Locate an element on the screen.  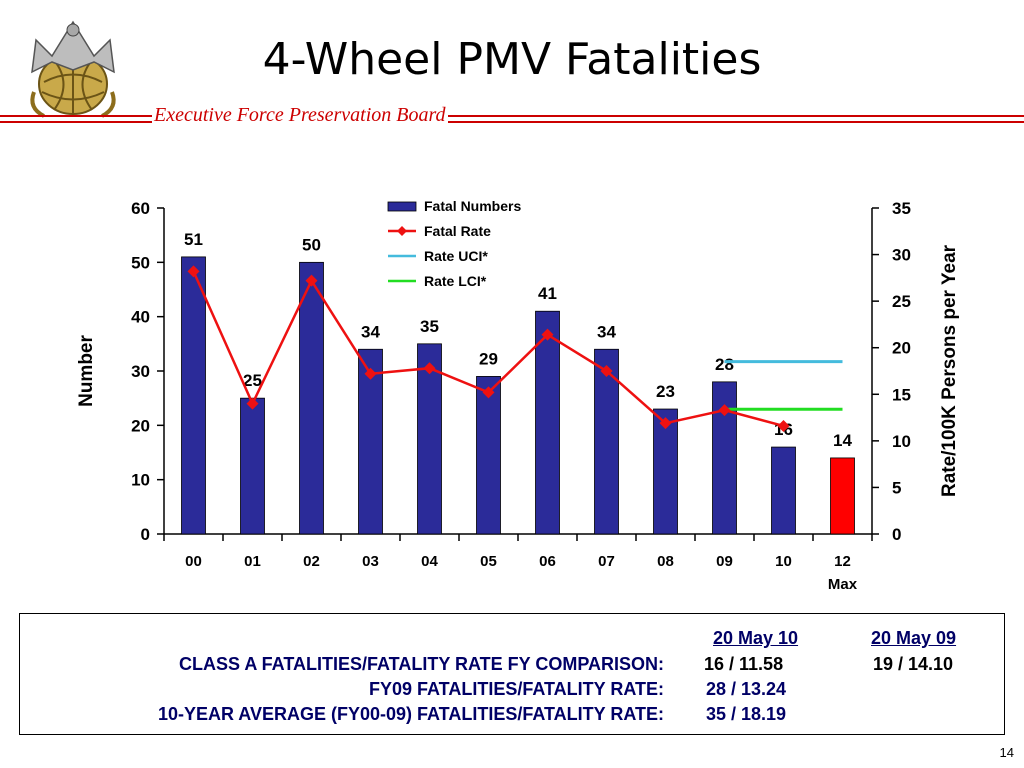
x-tick-label: 09 is located at coordinates (724, 561).